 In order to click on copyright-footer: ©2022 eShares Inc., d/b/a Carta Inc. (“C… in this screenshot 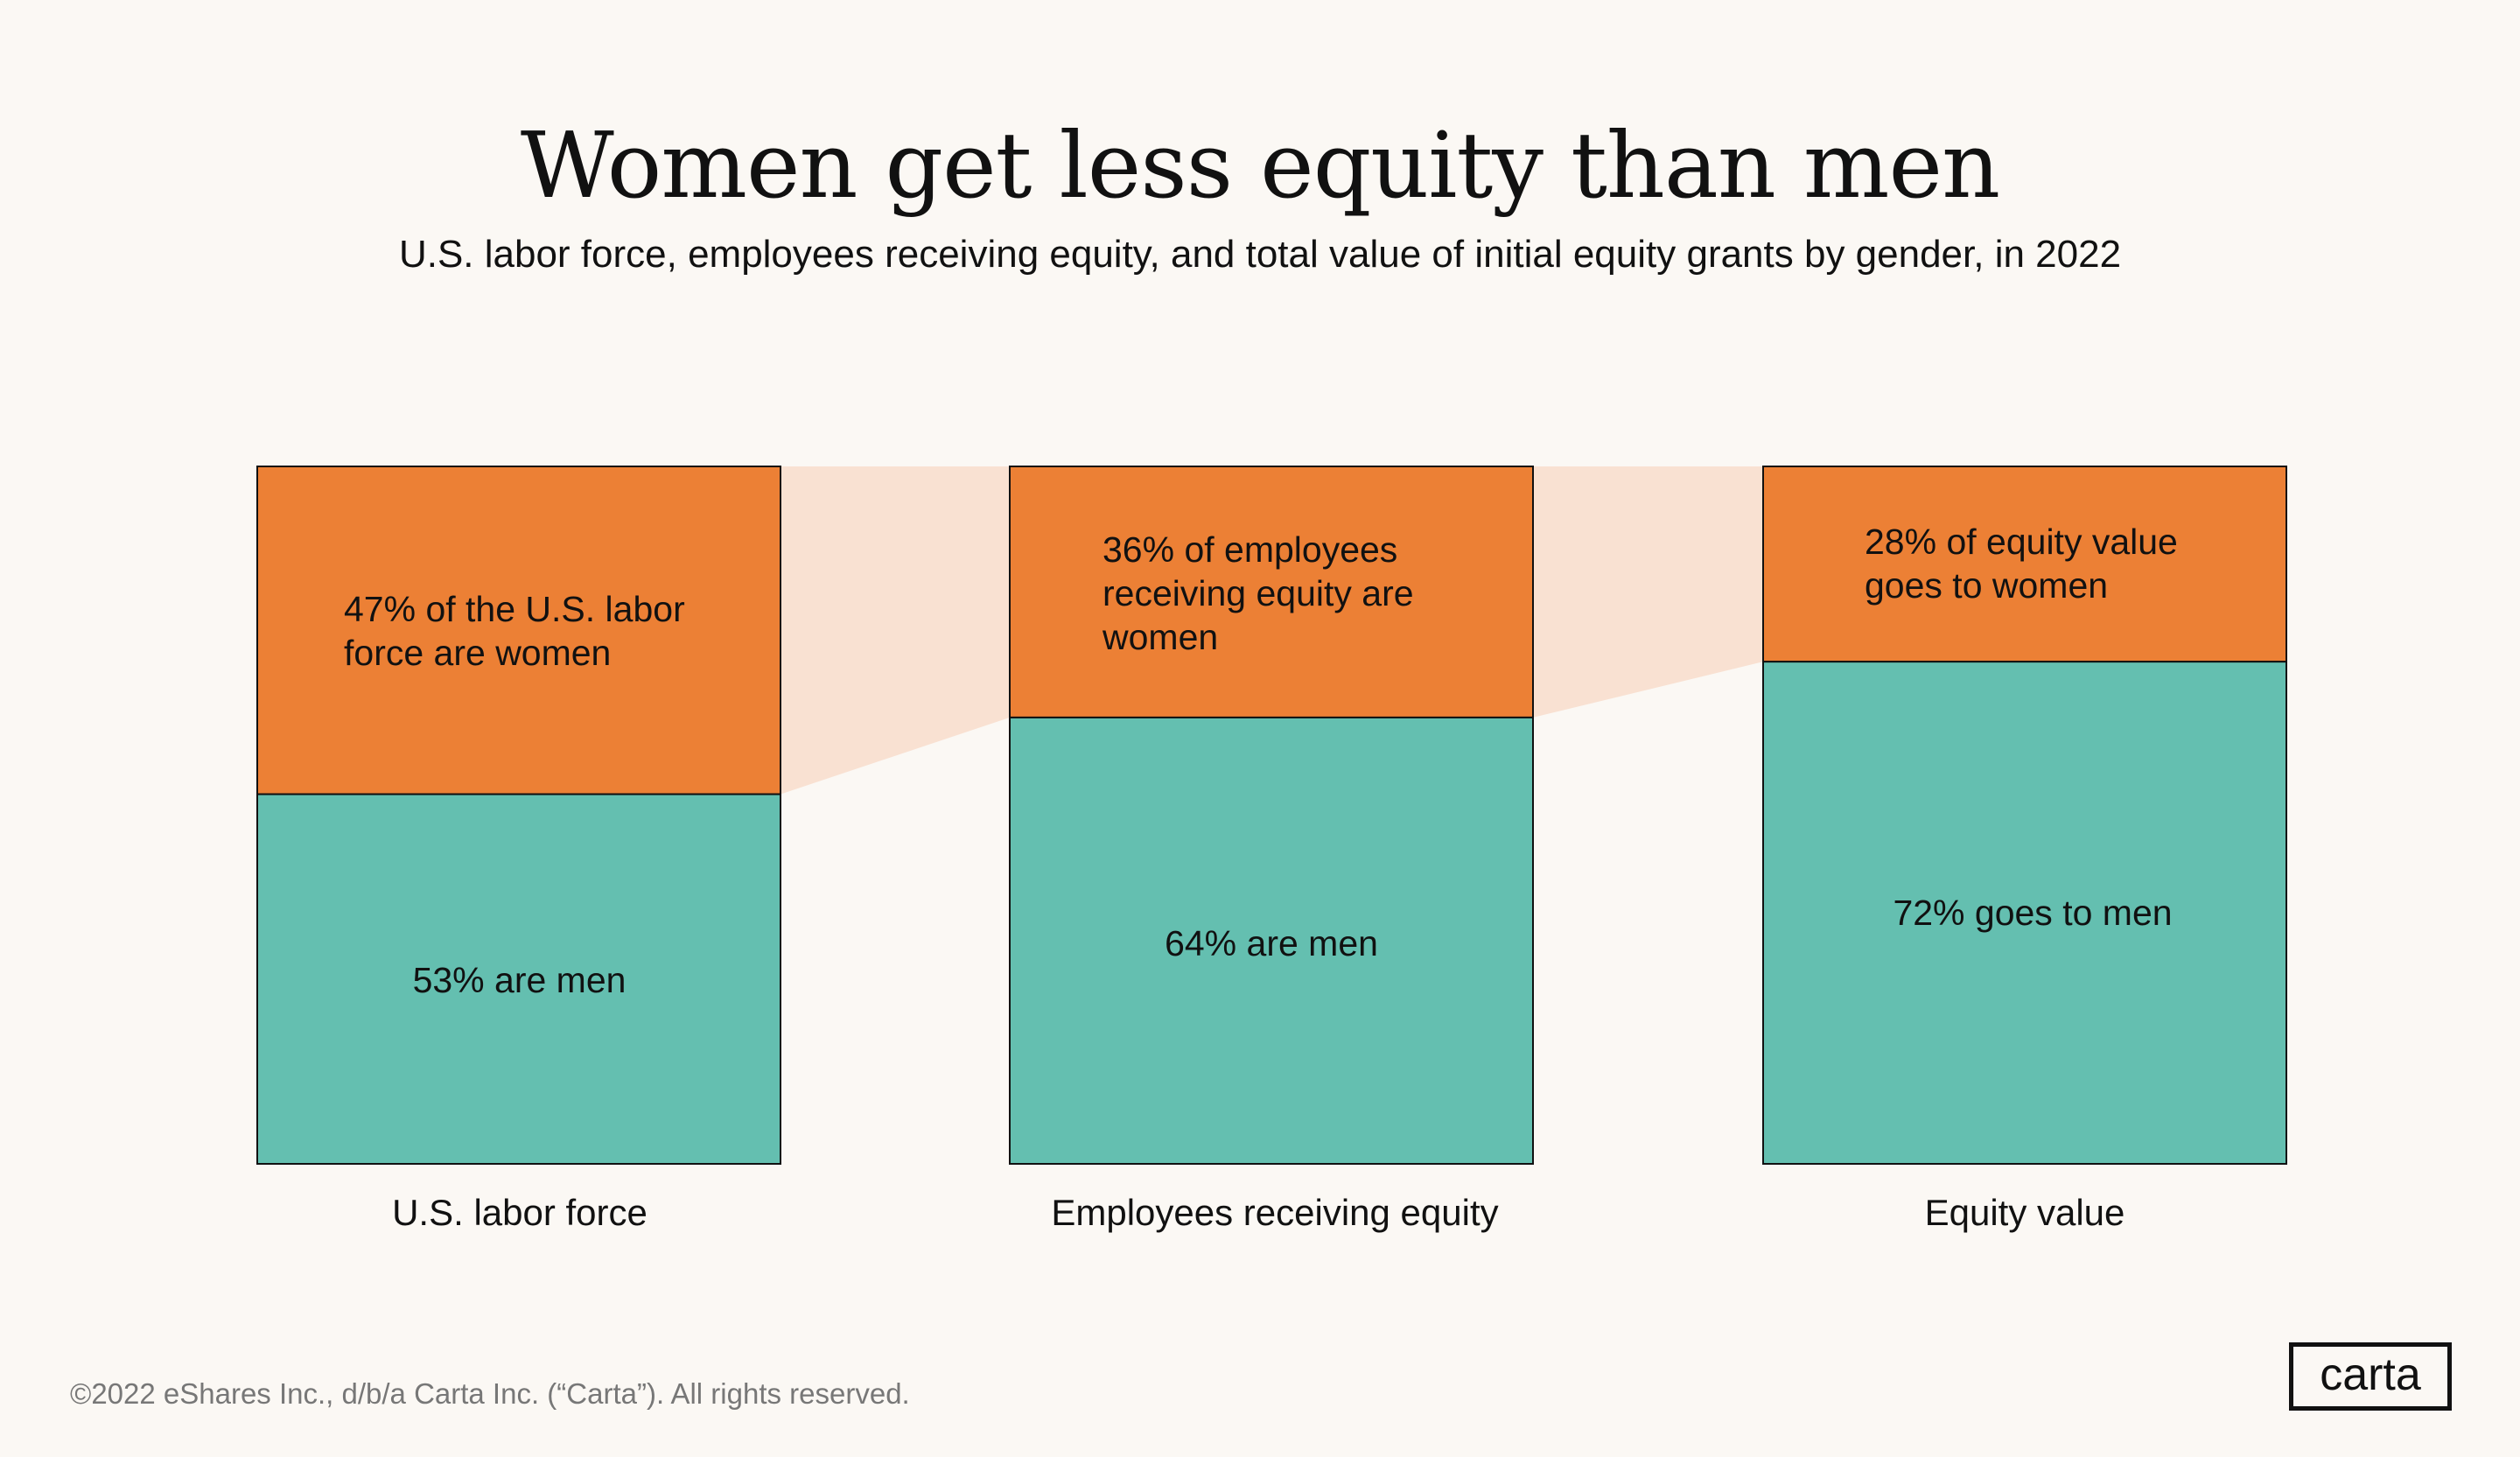, I will do `click(490, 1393)`.